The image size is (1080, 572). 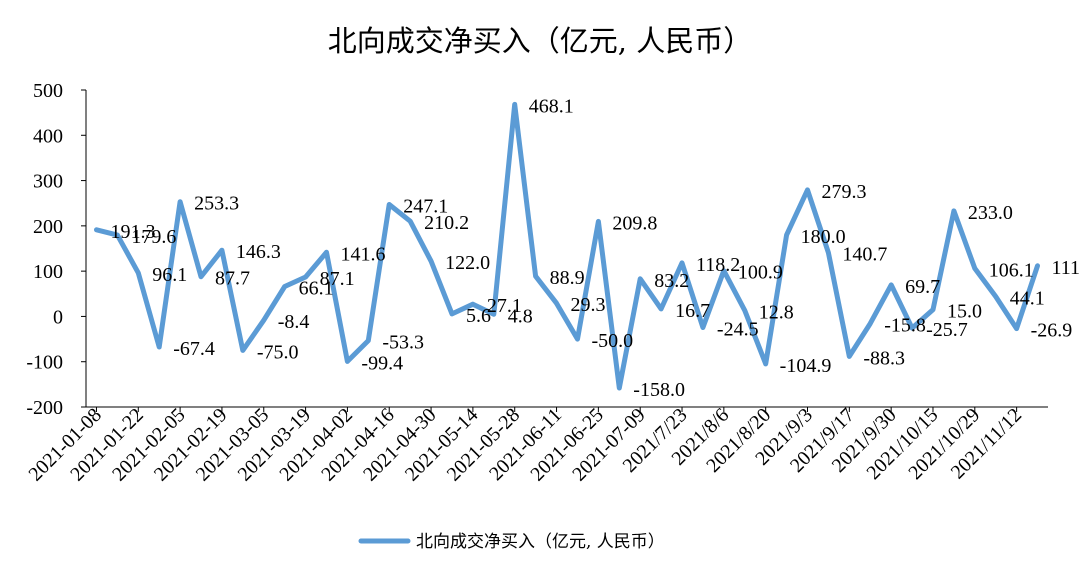 What do you see at coordinates (56, 249) in the screenshot?
I see `y-axis-ticks: -200 -100 0 100 200 300 400 500` at bounding box center [56, 249].